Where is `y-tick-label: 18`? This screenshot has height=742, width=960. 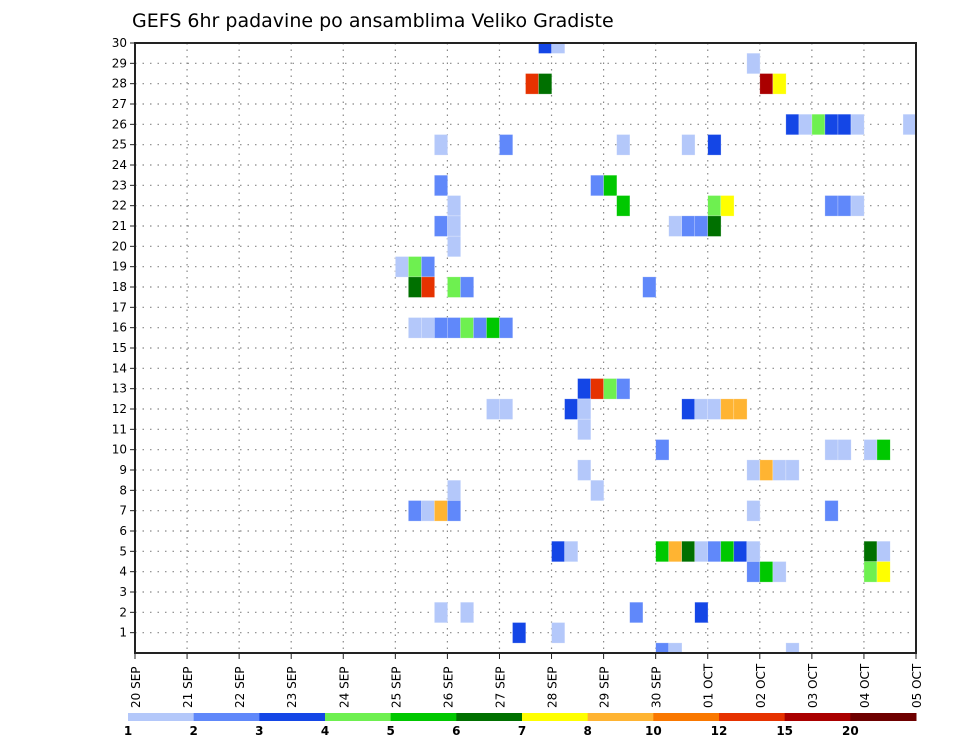
y-tick-label: 18 is located at coordinates (119, 287).